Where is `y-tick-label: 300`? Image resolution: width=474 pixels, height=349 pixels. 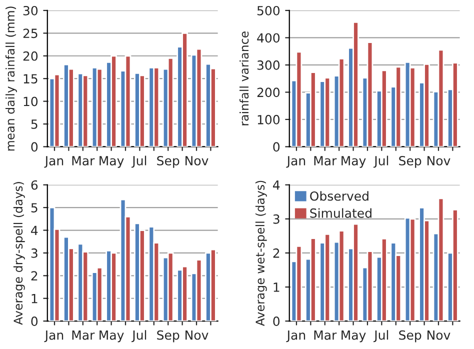 y-tick-label: 300 is located at coordinates (268, 65).